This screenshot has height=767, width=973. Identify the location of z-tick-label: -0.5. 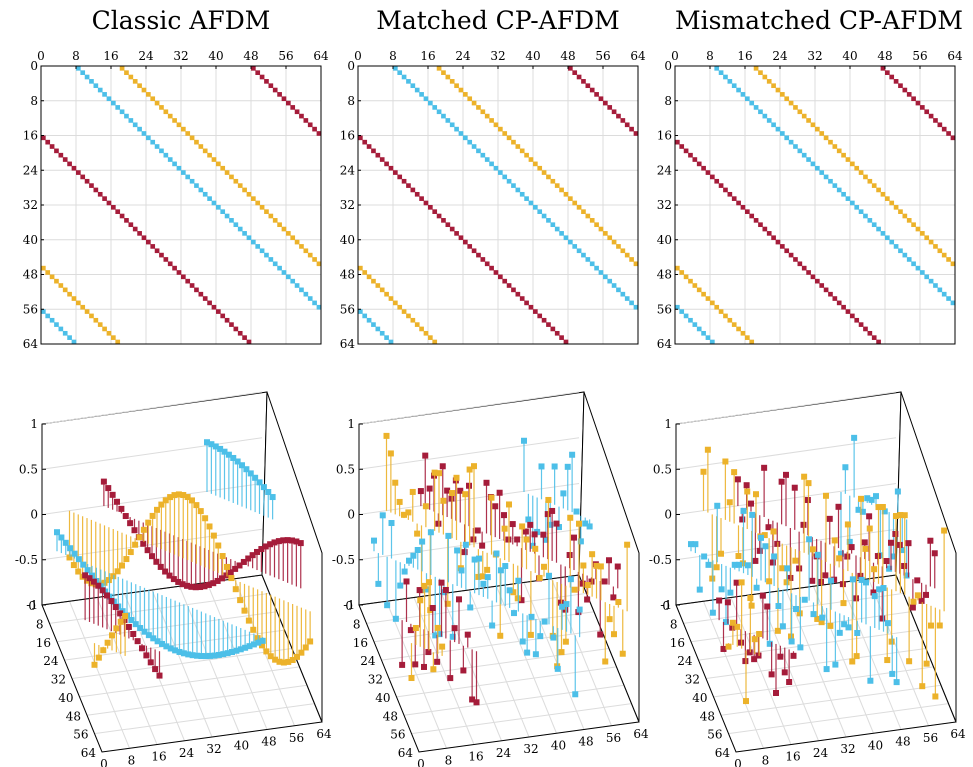
(26, 560).